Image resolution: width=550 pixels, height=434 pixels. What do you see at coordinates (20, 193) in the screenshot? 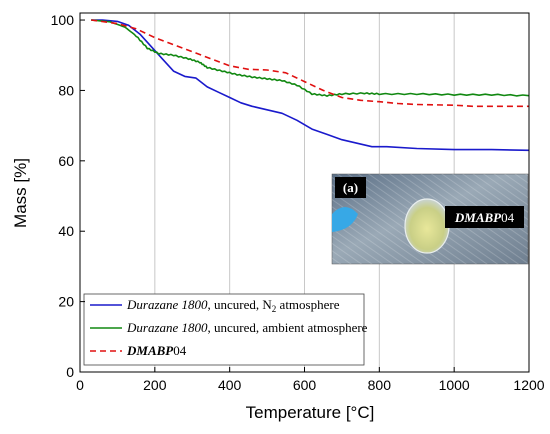
I see `y-axis-title: Mass [%]` at bounding box center [20, 193].